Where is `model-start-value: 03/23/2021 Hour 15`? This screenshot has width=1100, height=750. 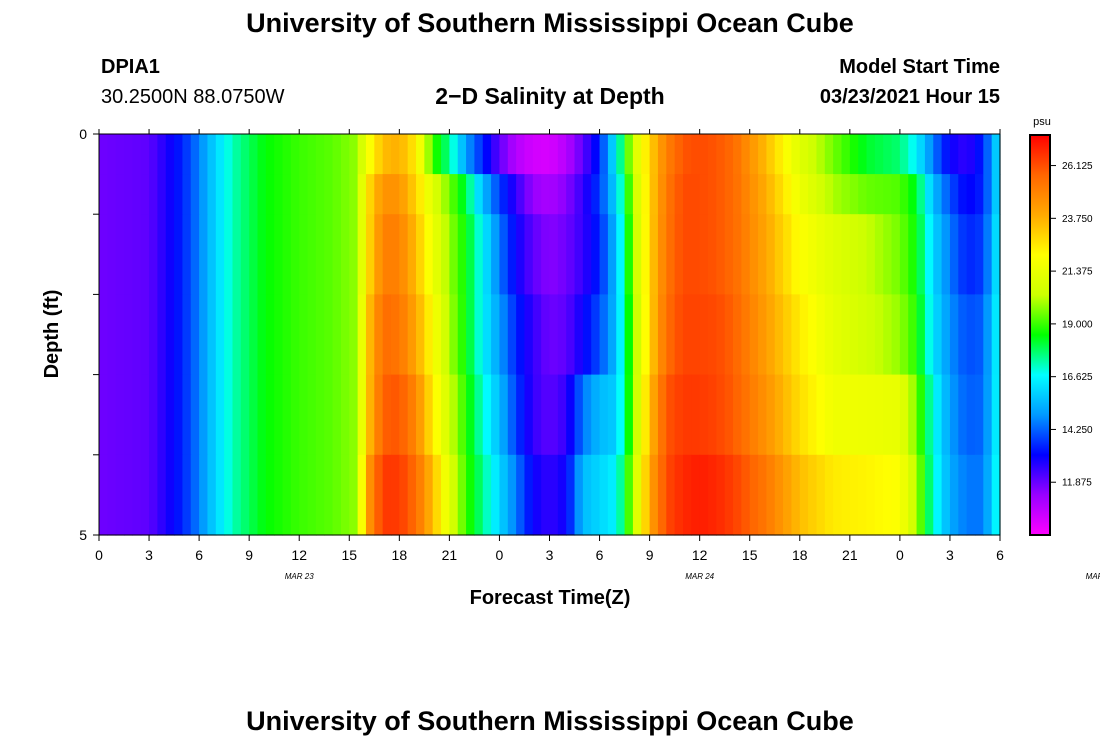 model-start-value: 03/23/2021 Hour 15 is located at coordinates (909, 97).